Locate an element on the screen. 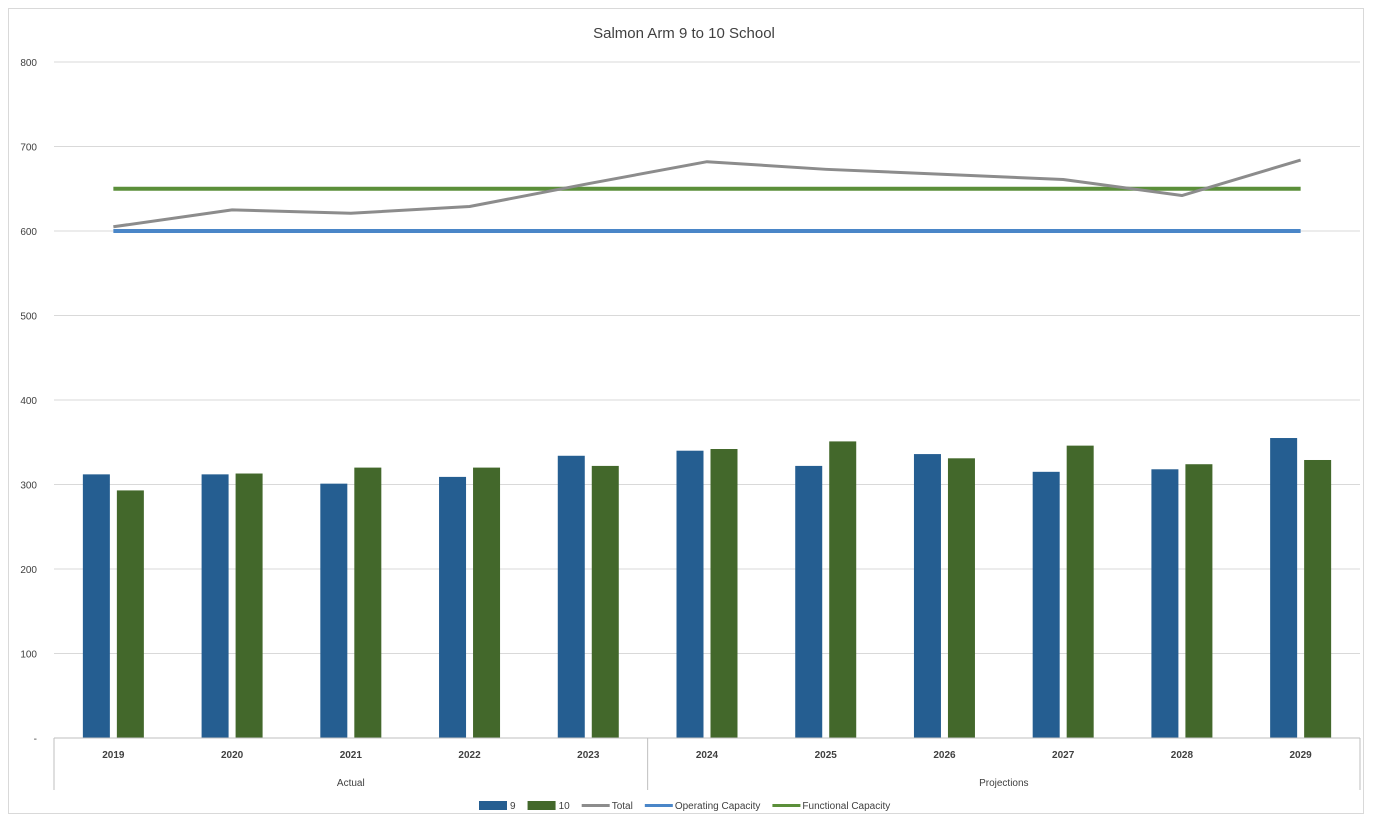  y-tick-label: 200 is located at coordinates (28, 570).